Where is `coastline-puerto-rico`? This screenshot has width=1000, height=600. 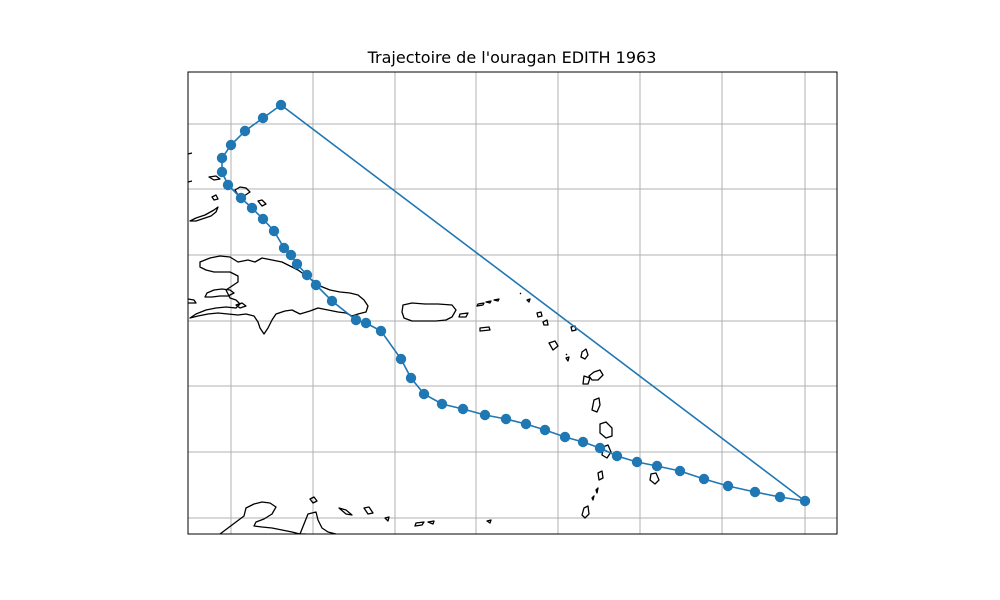 coastline-puerto-rico is located at coordinates (429, 312).